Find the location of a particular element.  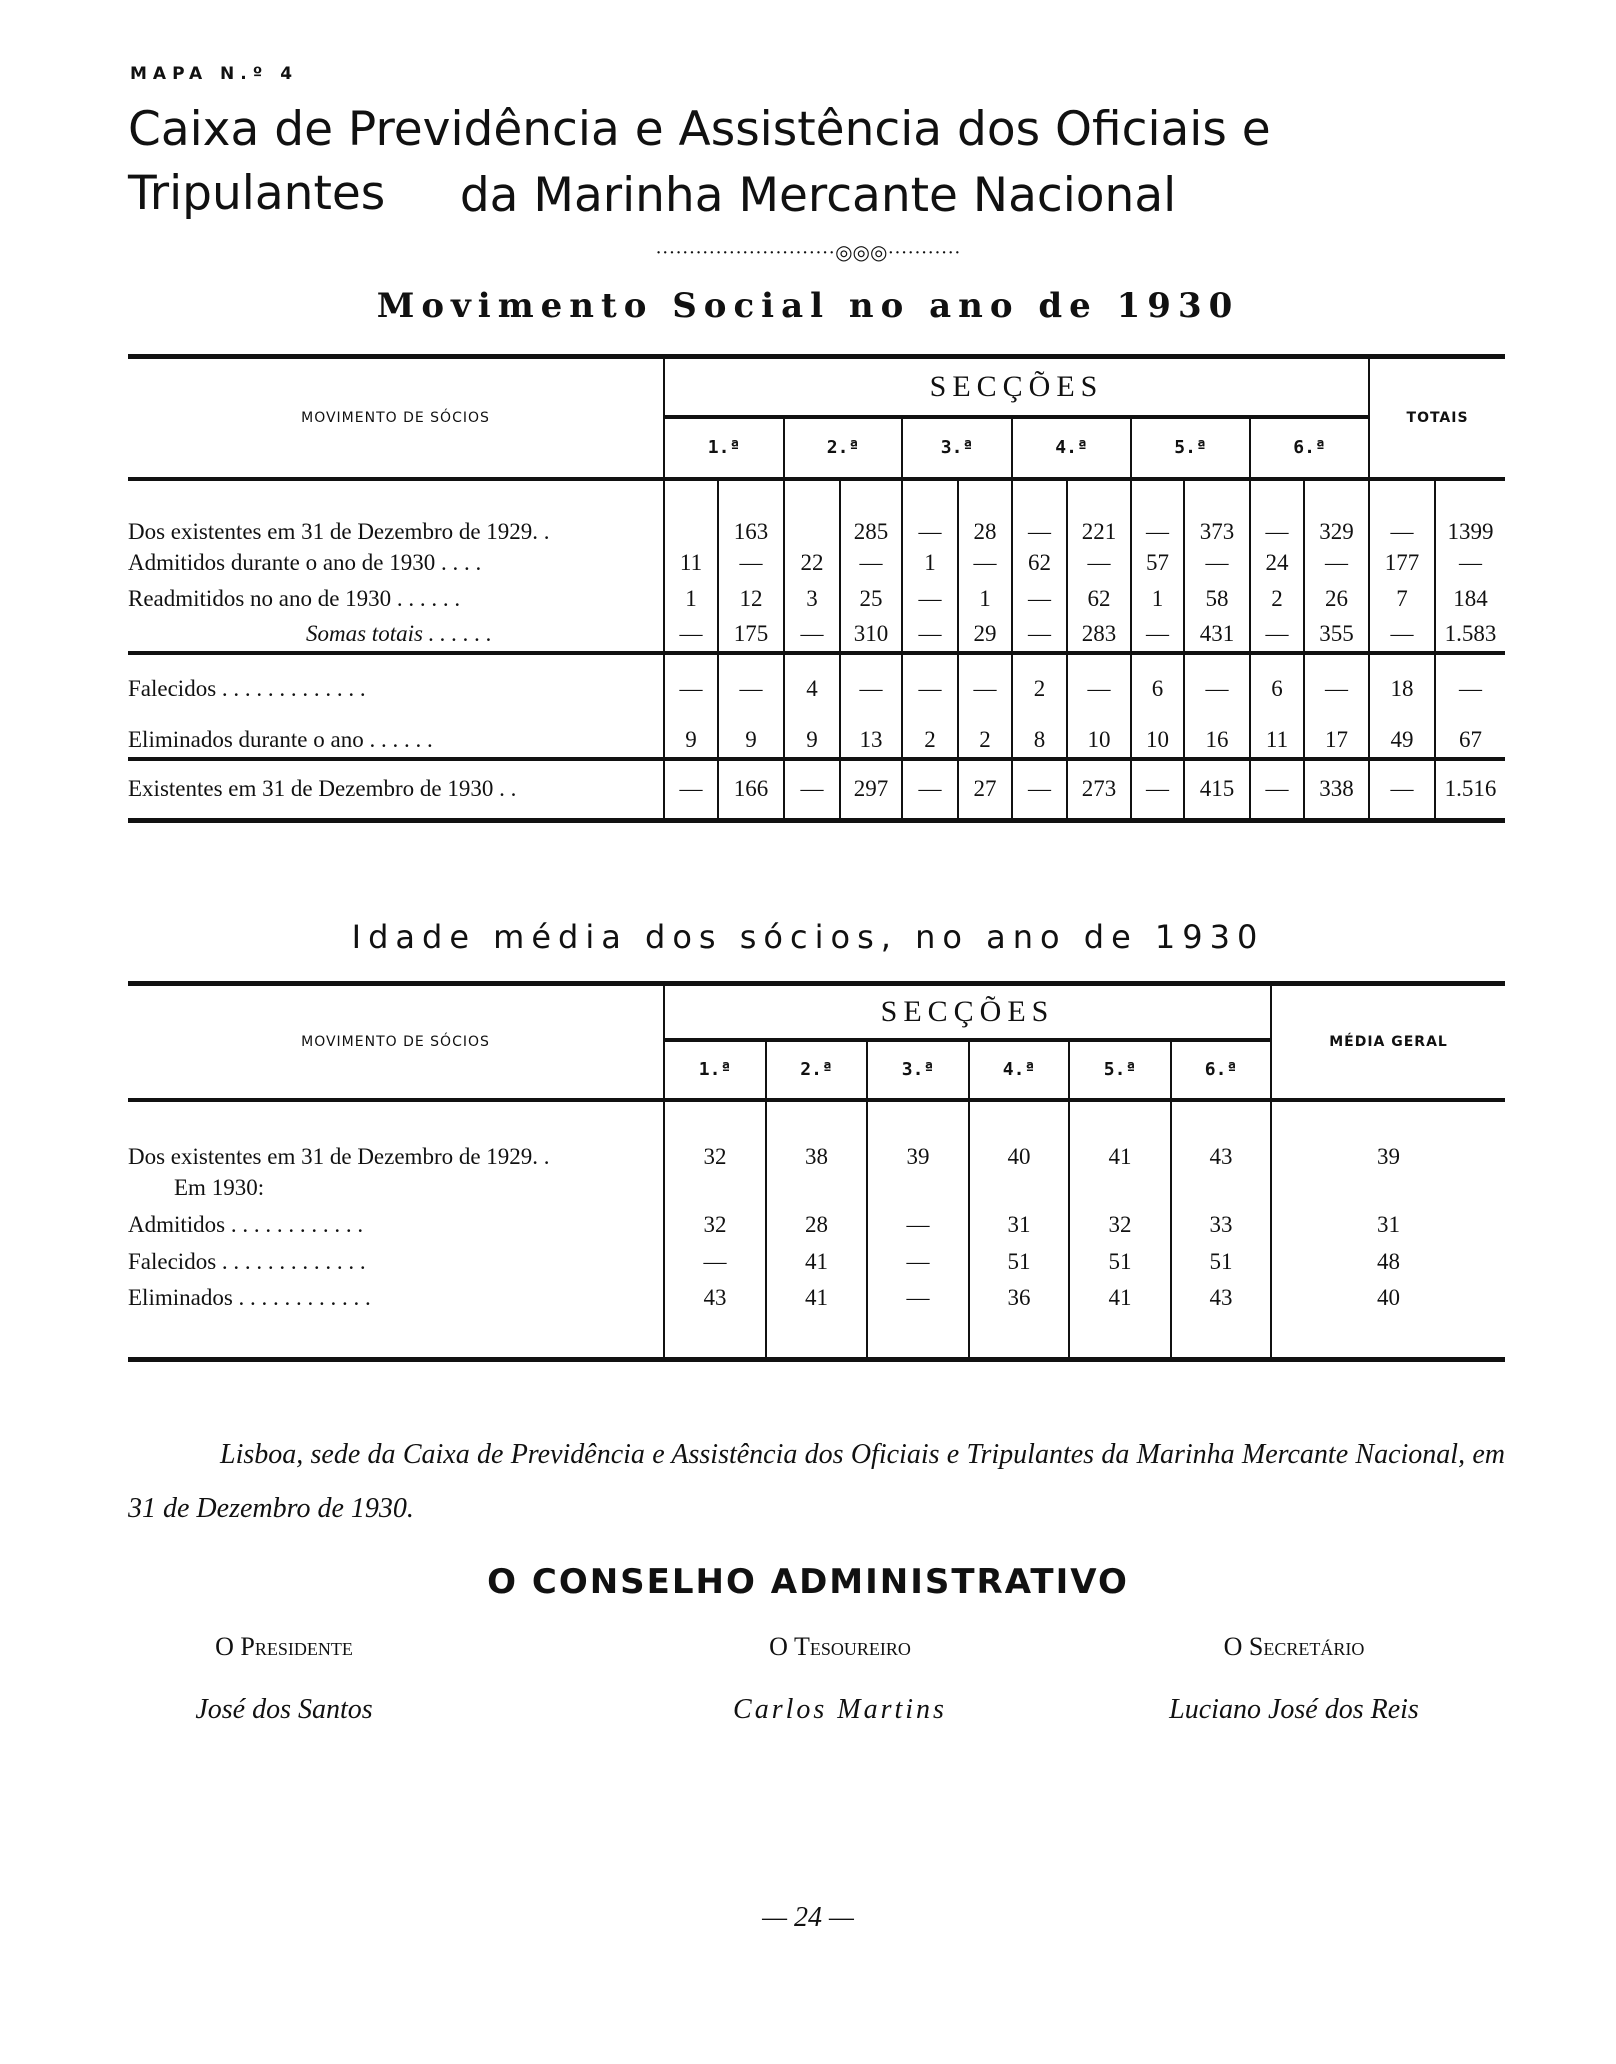

section-header: 2.ª is located at coordinates (842, 447).